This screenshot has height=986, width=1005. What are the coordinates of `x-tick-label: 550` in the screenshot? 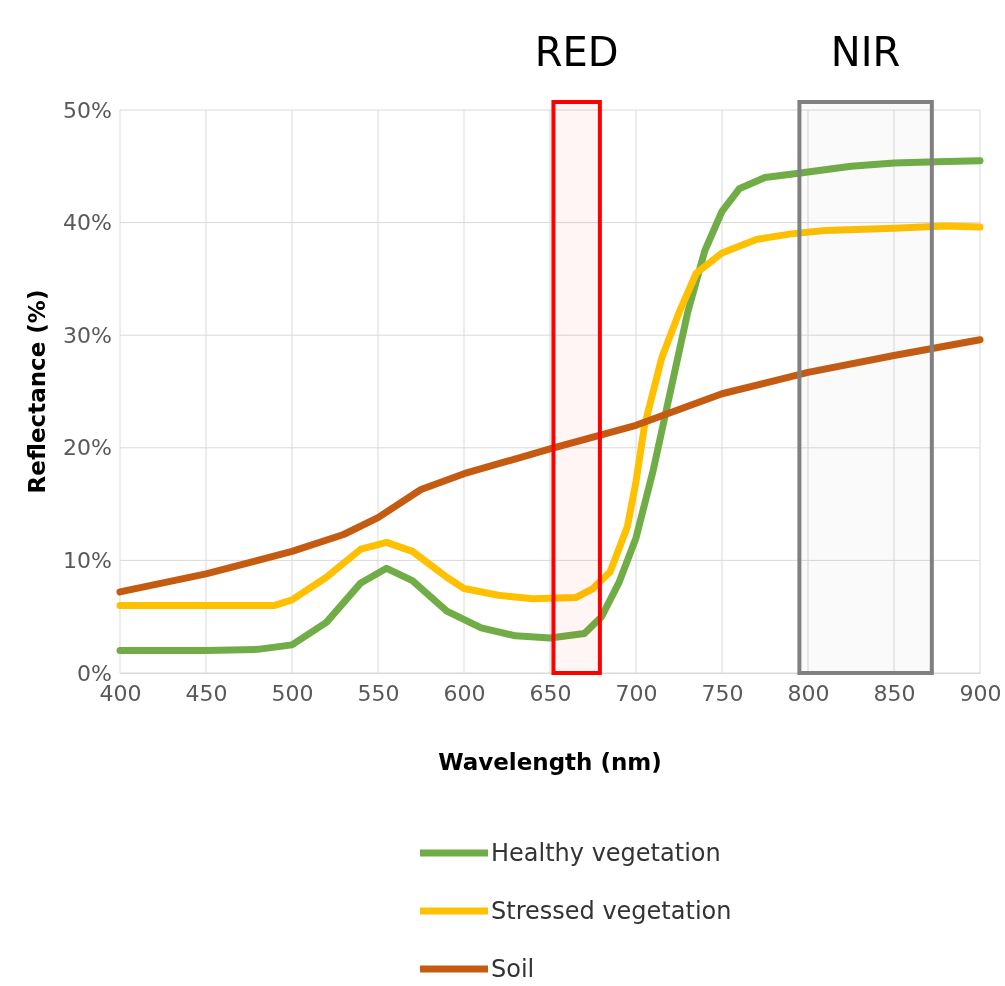 It's located at (378, 693).